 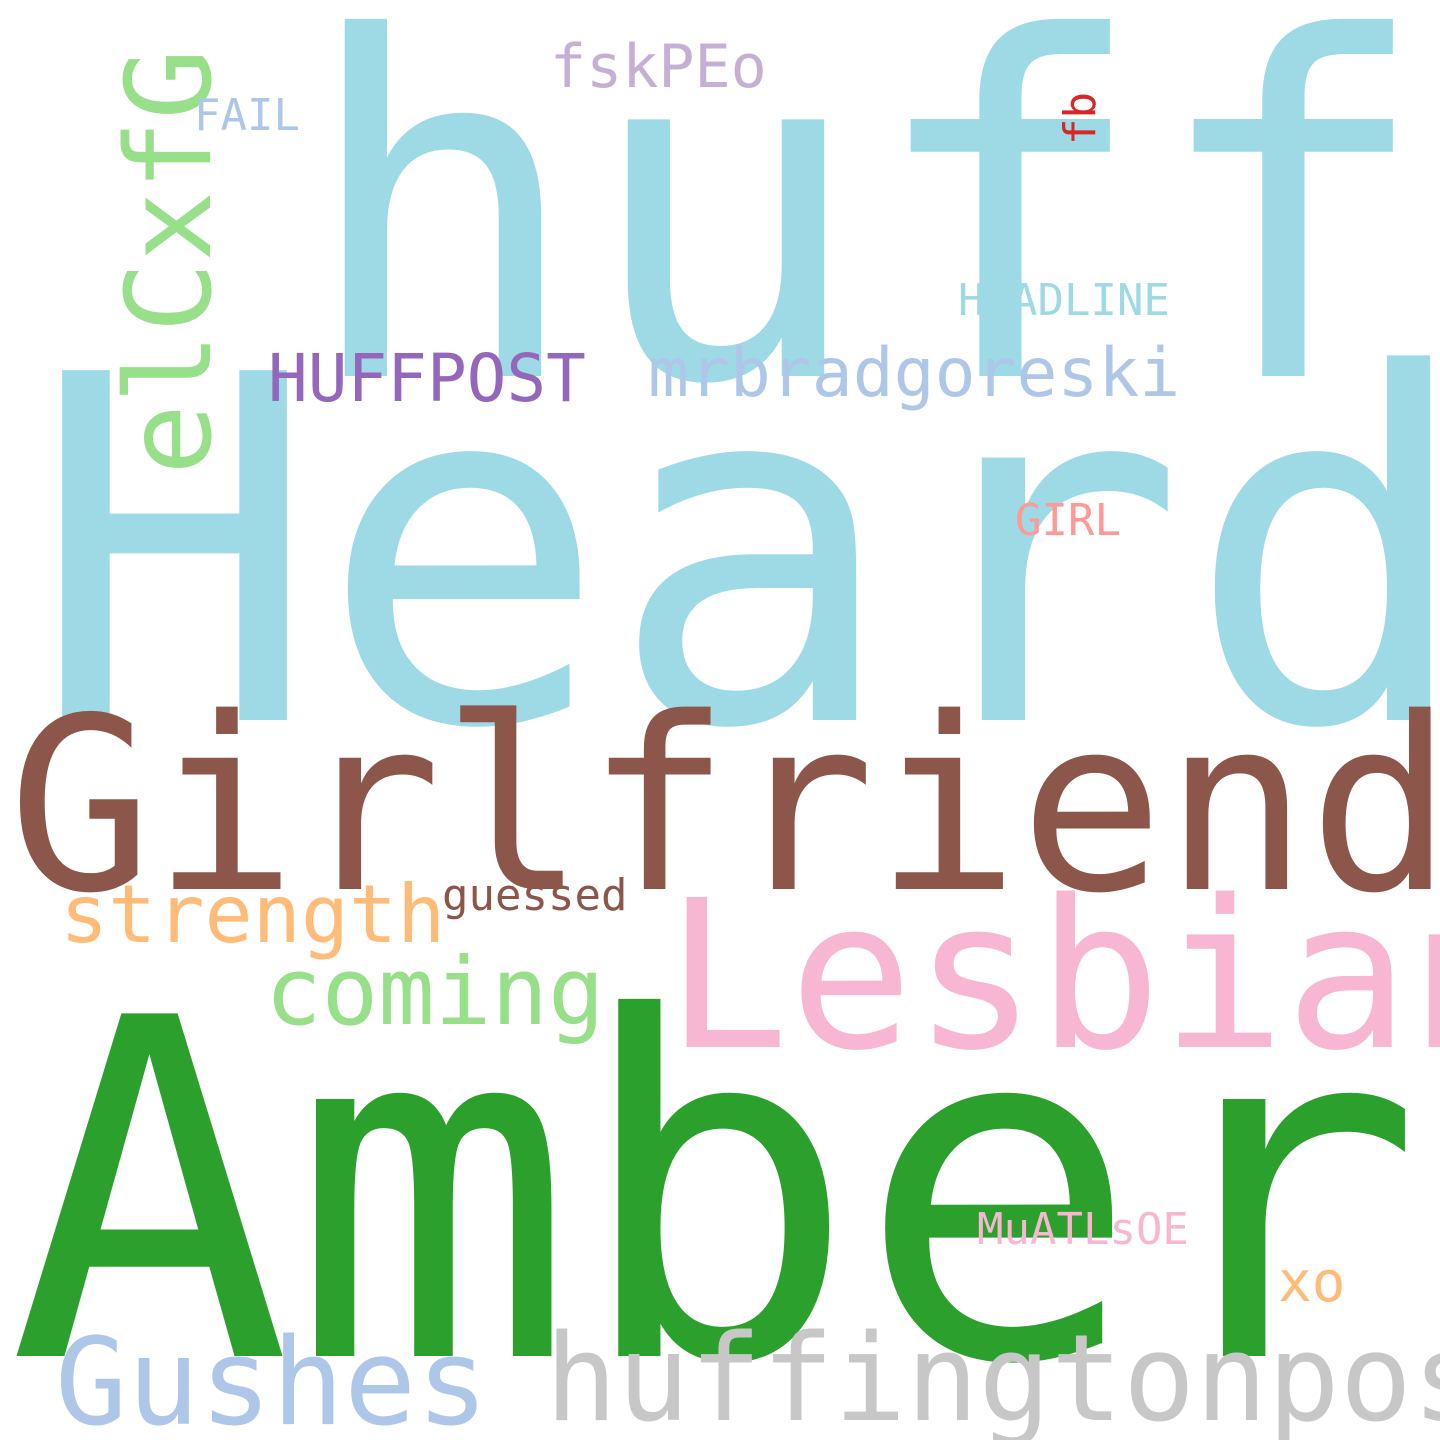 I want to click on word-xo: xo, so click(x=1312, y=1282).